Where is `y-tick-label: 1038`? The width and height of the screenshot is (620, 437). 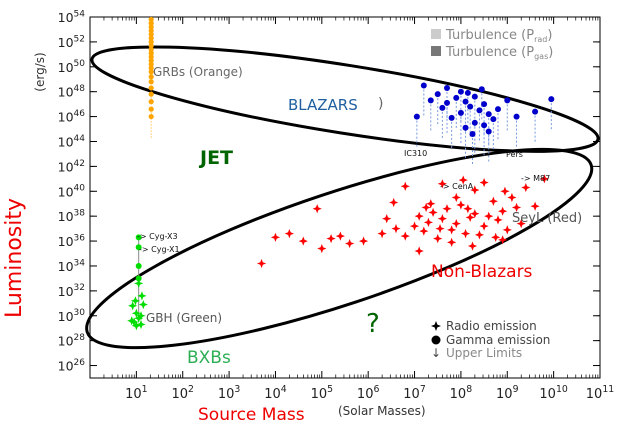 y-tick-label: 1038 is located at coordinates (72, 217).